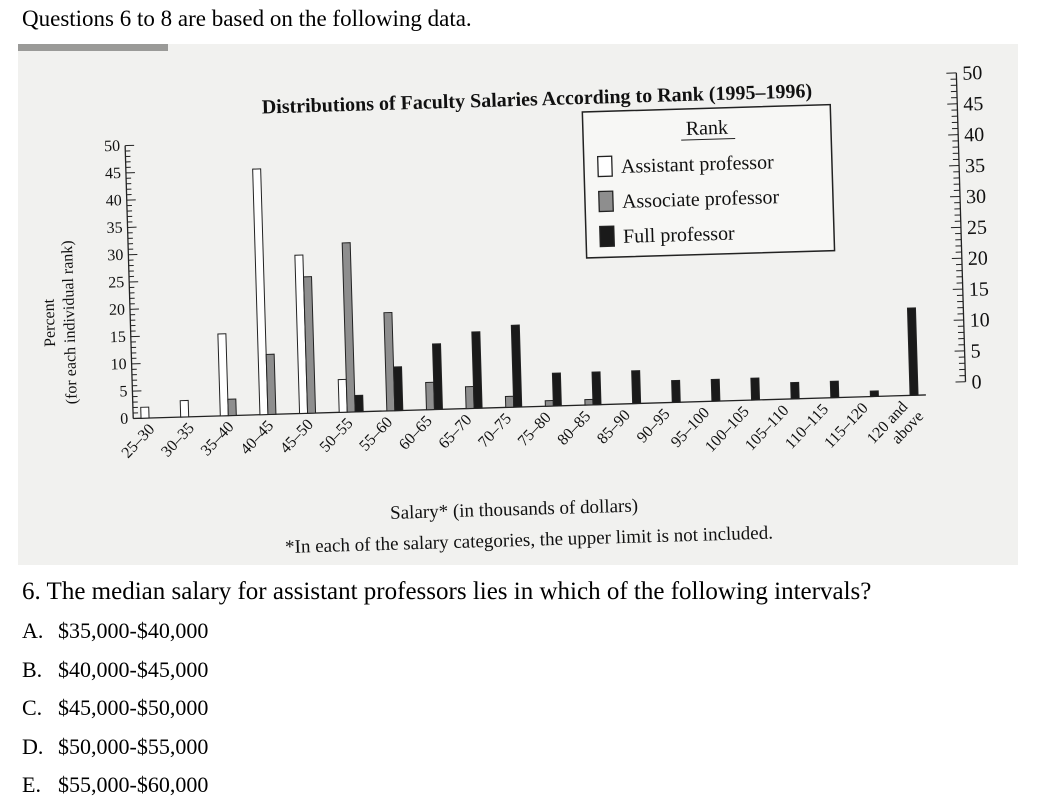  What do you see at coordinates (118, 364) in the screenshot?
I see `left-tick-label: 10` at bounding box center [118, 364].